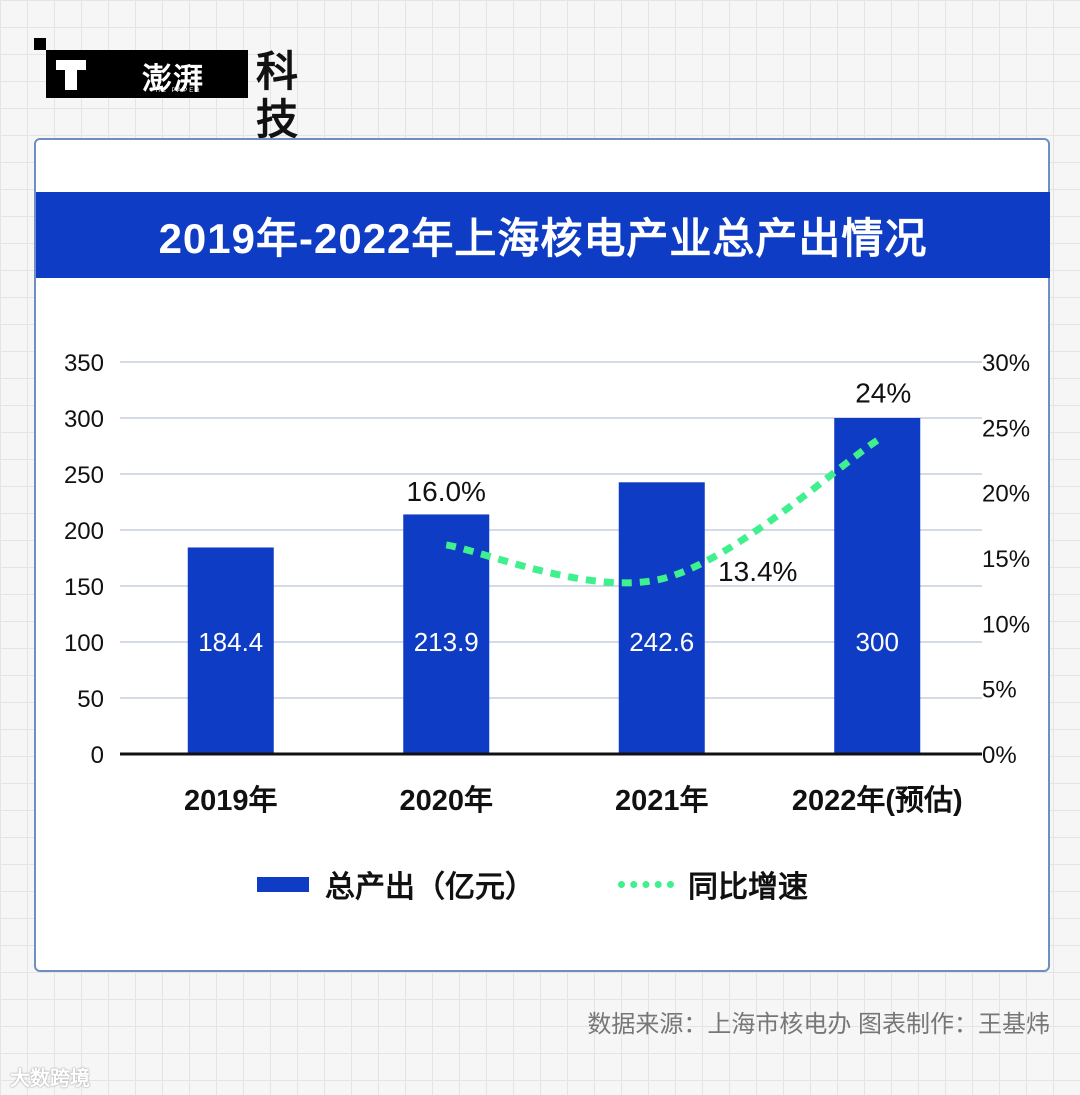 The width and height of the screenshot is (1080, 1095). What do you see at coordinates (446, 642) in the screenshot?
I see `bar-value-label: 213.9` at bounding box center [446, 642].